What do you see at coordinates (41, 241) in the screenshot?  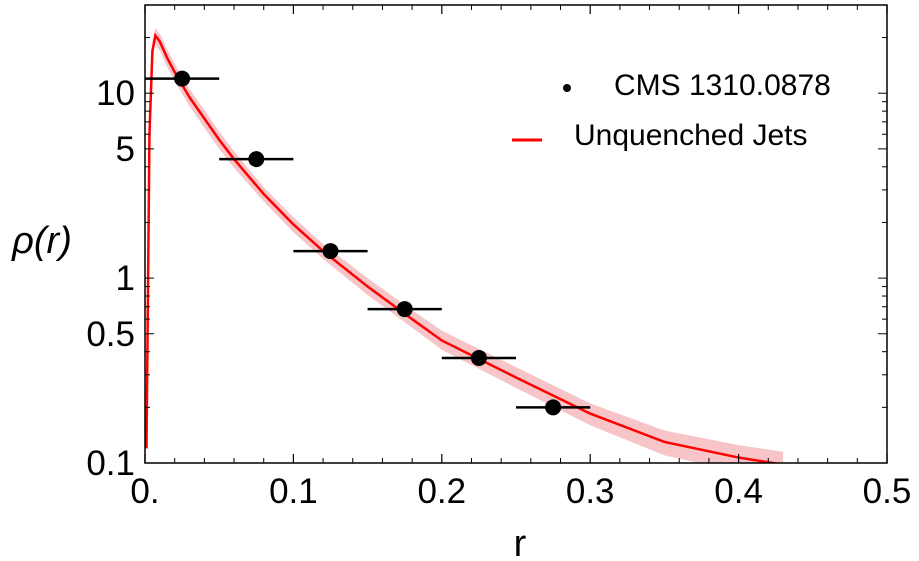 I see `y-axis-label: ρ(r)` at bounding box center [41, 241].